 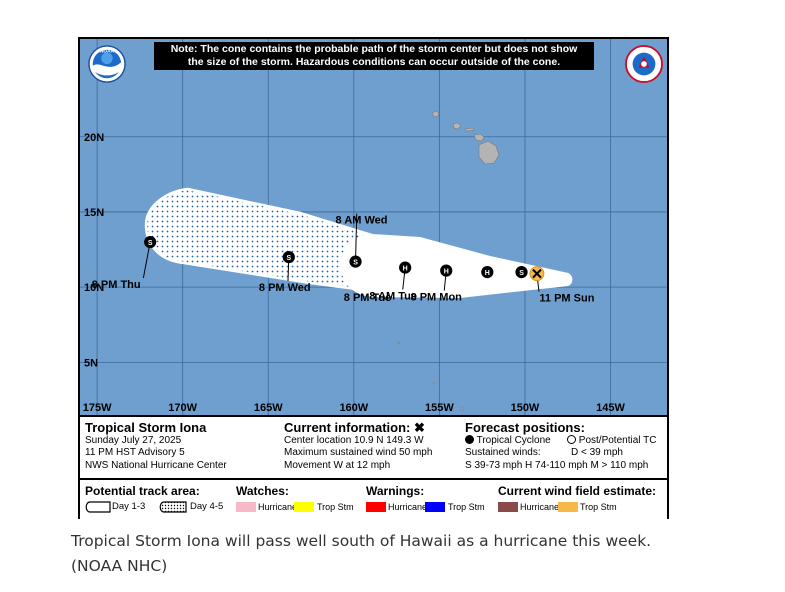 I want to click on warning-hurricane-swatch, so click(x=376, y=507).